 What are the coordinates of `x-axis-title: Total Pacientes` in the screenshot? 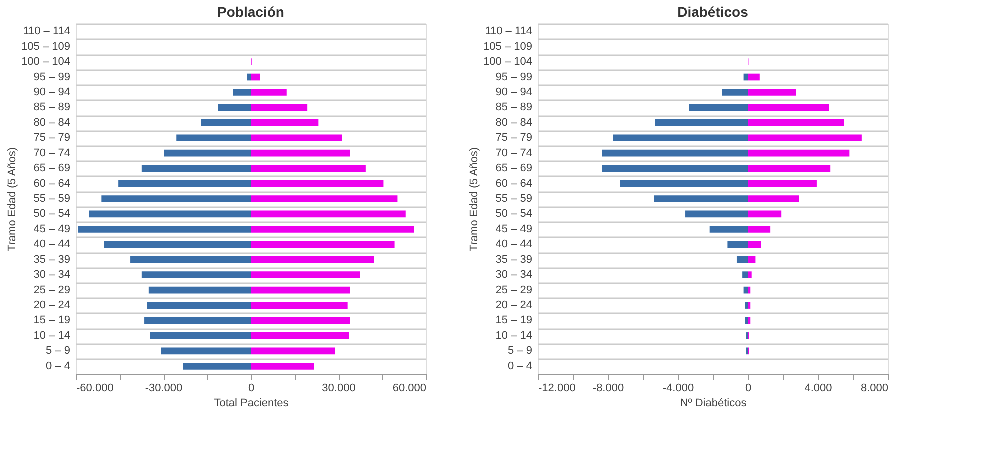 It's located at (252, 404).